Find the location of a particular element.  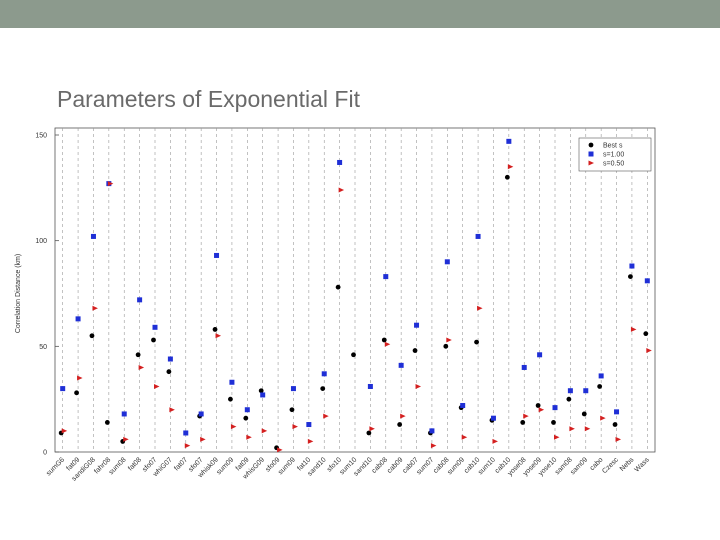

top-bar is located at coordinates (360, 14).